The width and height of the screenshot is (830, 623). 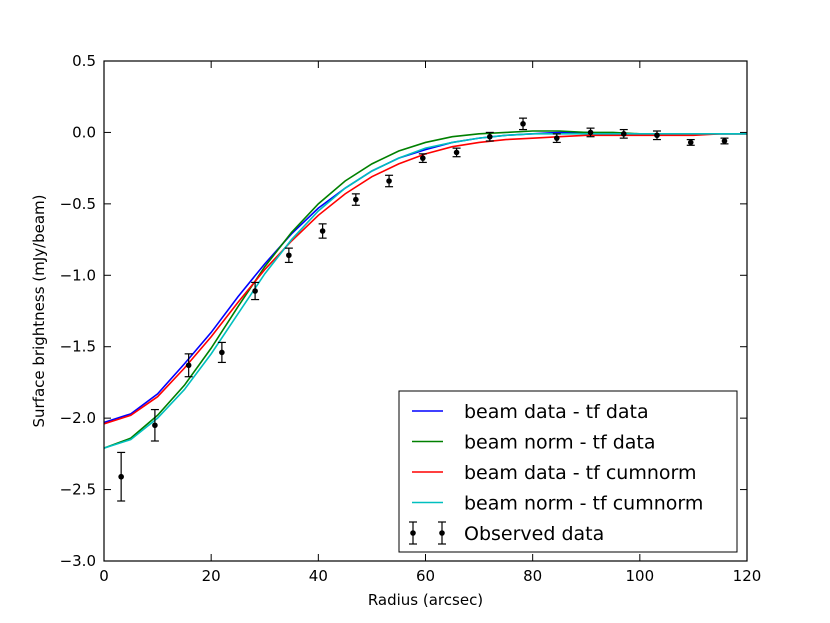 I want to click on legend-label-3: beam data - tf cumnorm, so click(x=580, y=473).